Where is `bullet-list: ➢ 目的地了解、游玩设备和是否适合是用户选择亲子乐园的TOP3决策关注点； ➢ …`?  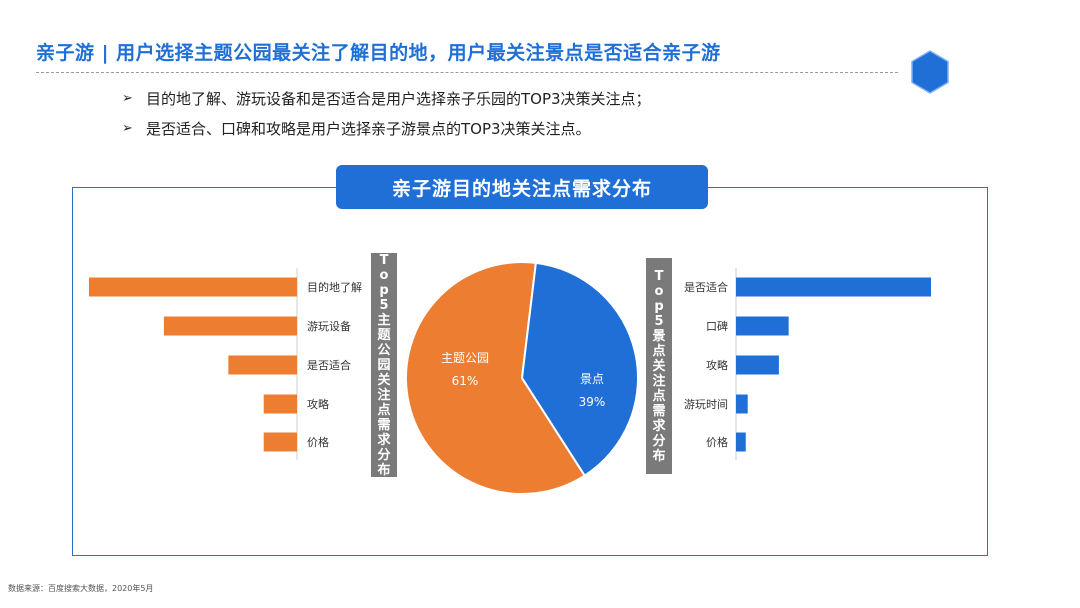
bullet-list: ➢ 目的地了解、游玩设备和是否适合是用户选择亲子乐园的TOP3决策关注点； ➢ … is located at coordinates (386, 114).